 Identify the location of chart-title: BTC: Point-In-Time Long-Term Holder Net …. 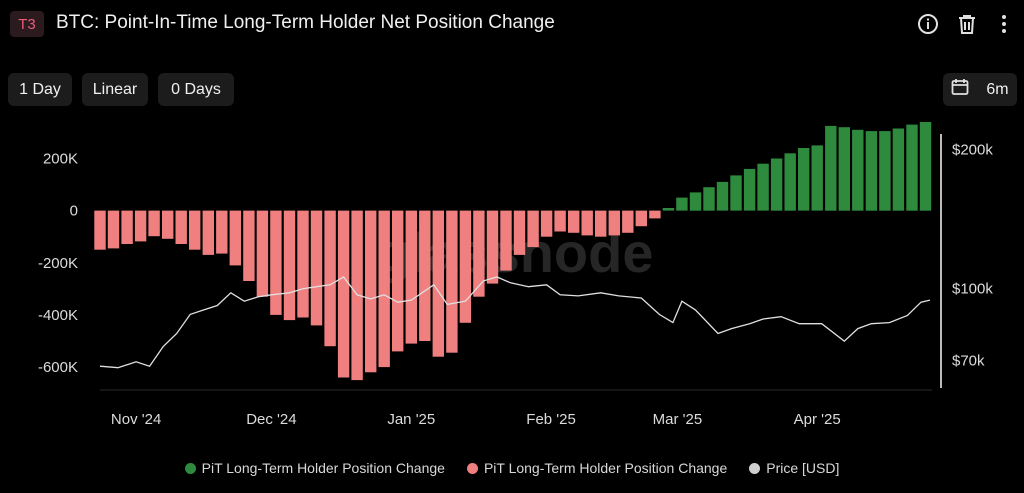
(305, 22).